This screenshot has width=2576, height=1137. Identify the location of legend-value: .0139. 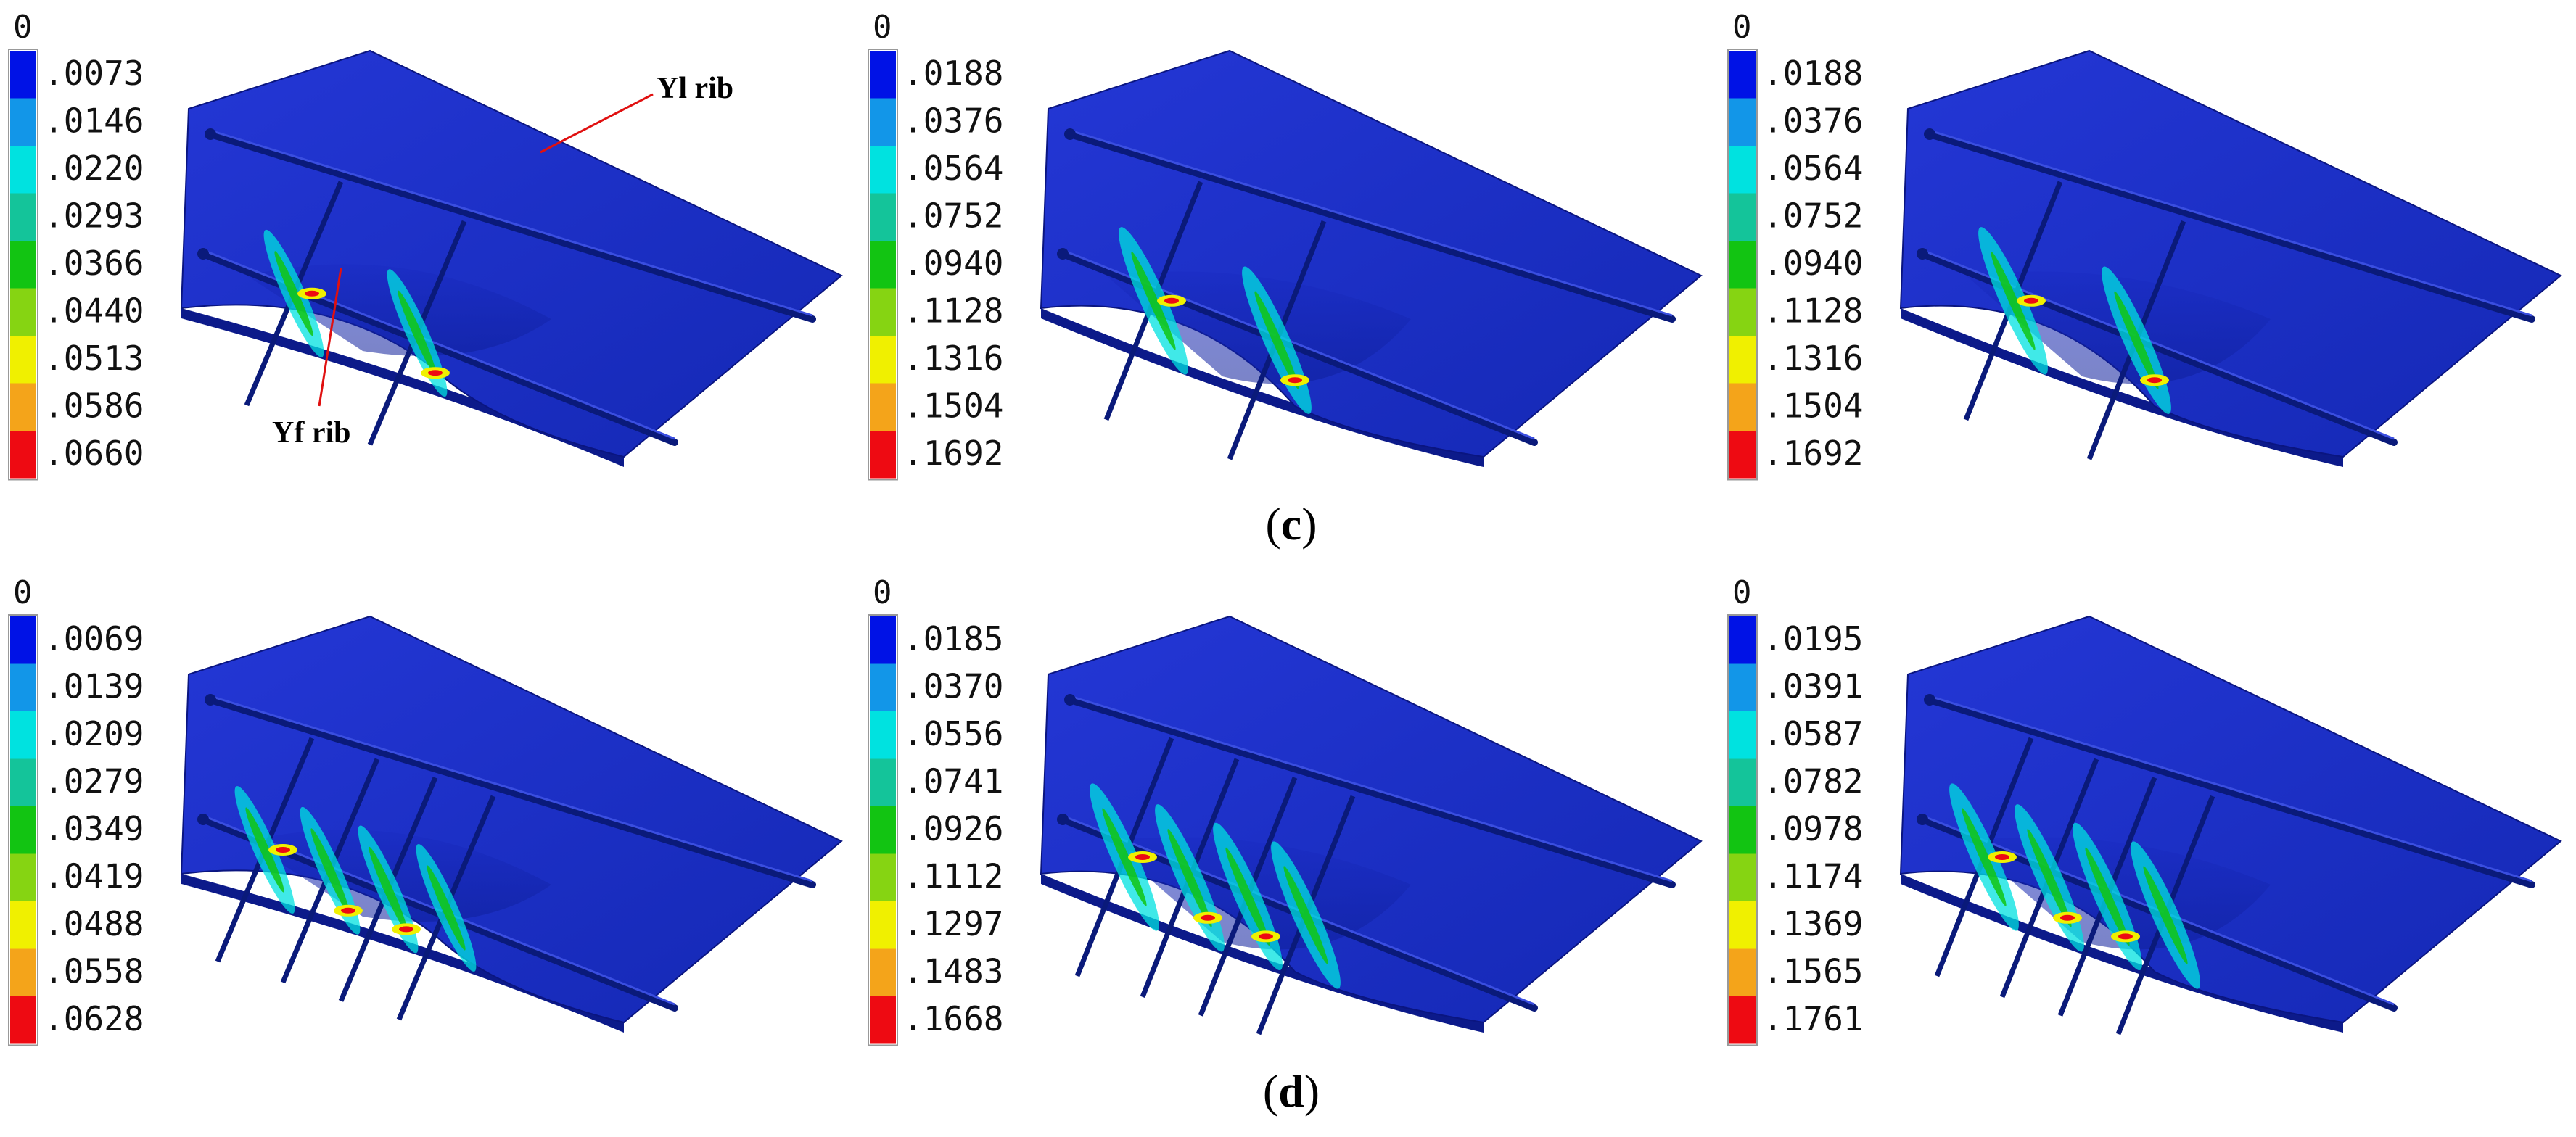
(94, 686).